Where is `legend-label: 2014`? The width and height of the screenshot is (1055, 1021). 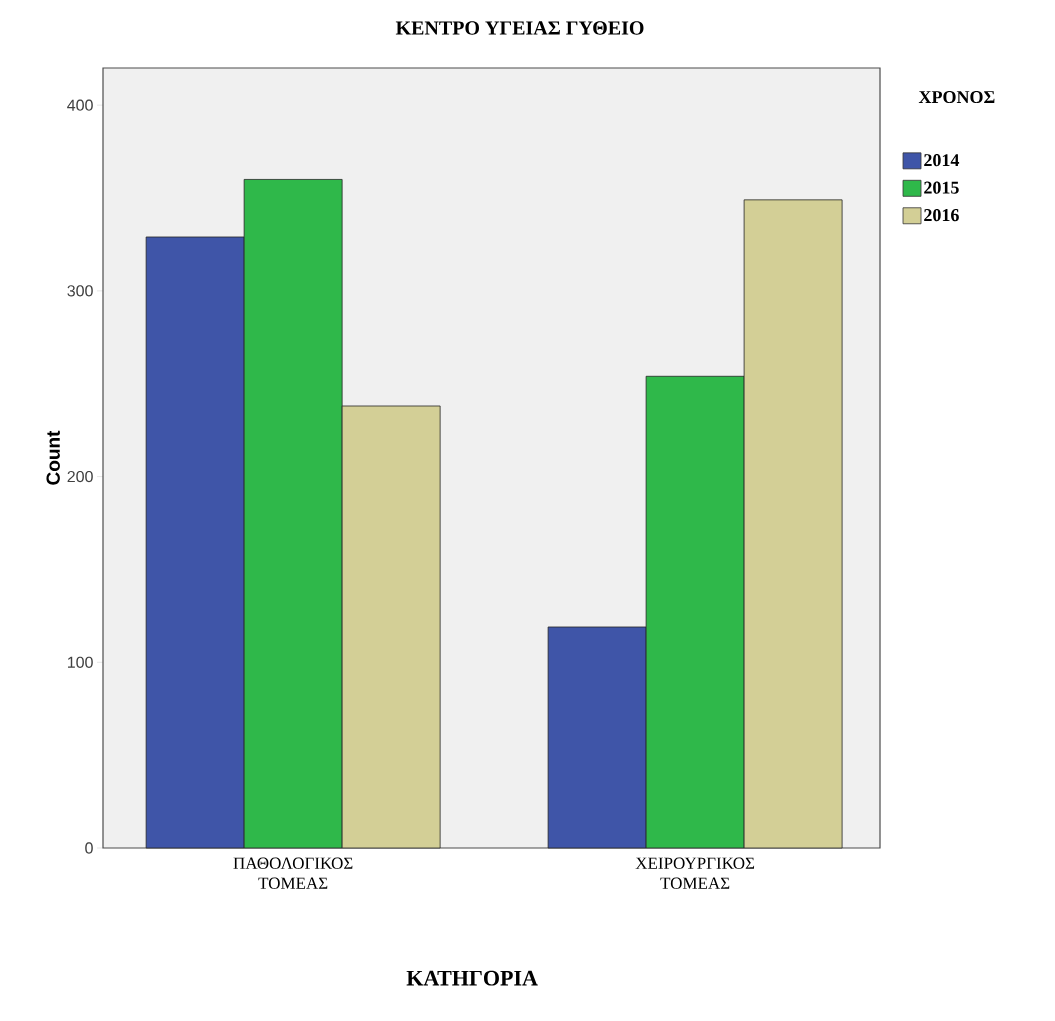 legend-label: 2014 is located at coordinates (942, 160).